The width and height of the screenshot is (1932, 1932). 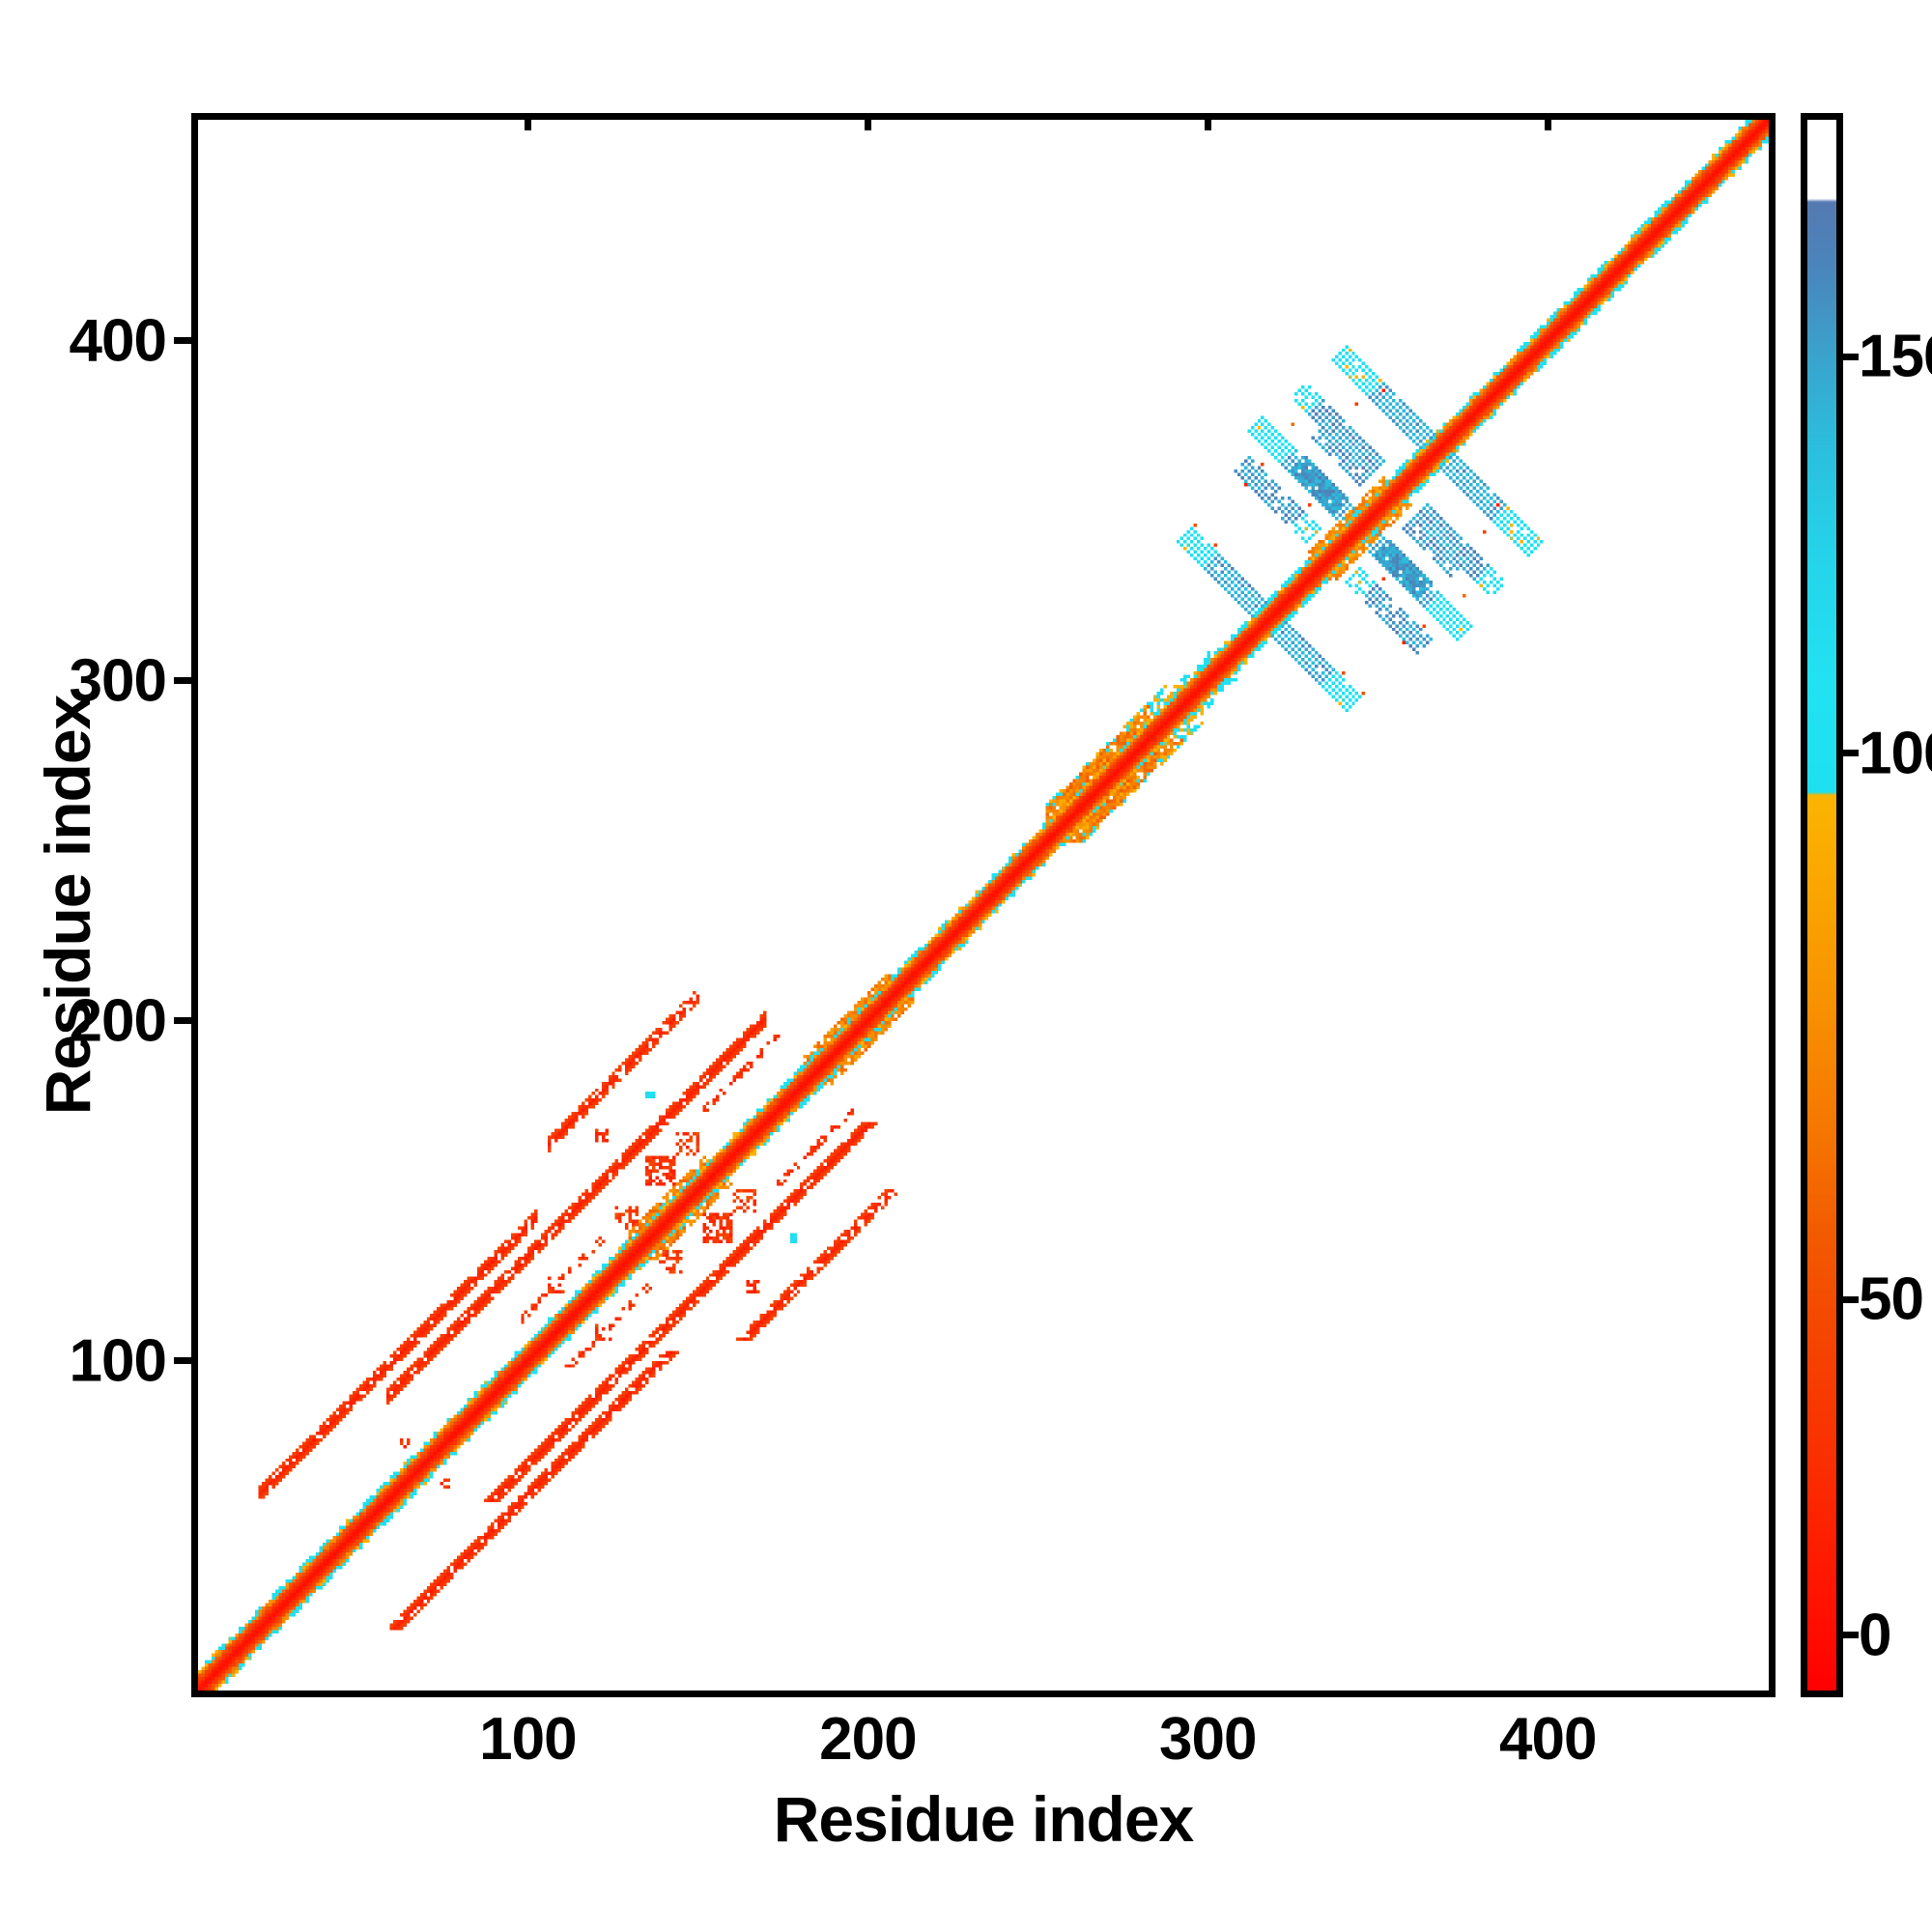 What do you see at coordinates (1866, 905) in the screenshot?
I see `colorbar: 0 50 100 150` at bounding box center [1866, 905].